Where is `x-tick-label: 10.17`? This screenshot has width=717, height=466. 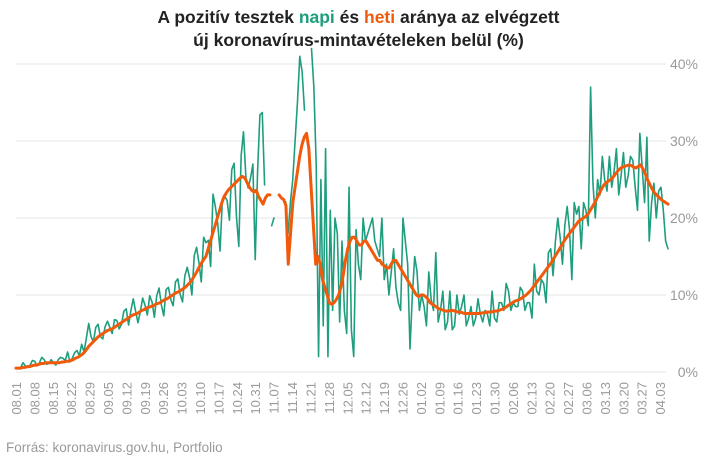
x-tick-label: 10.17 is located at coordinates (218, 398).